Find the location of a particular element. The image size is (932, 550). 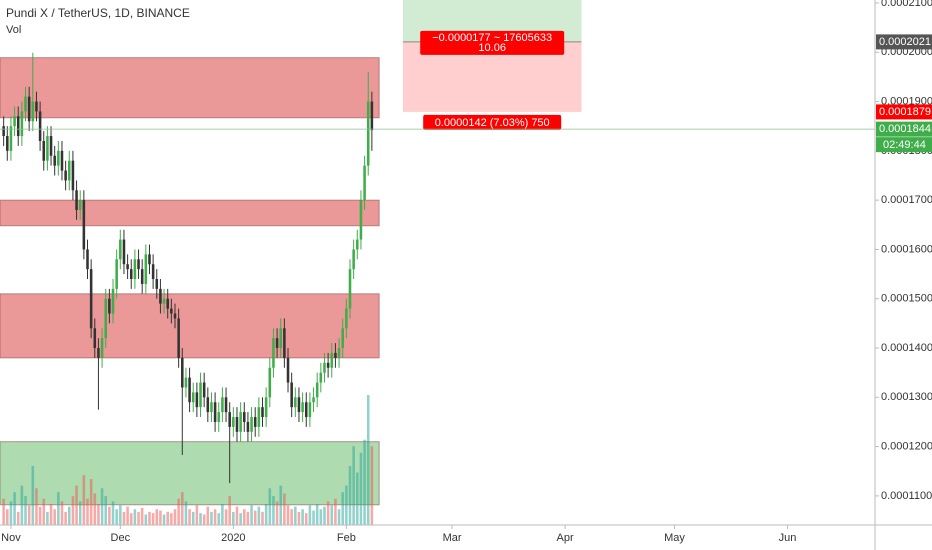

countdown: 02:49:44 is located at coordinates (904, 145).